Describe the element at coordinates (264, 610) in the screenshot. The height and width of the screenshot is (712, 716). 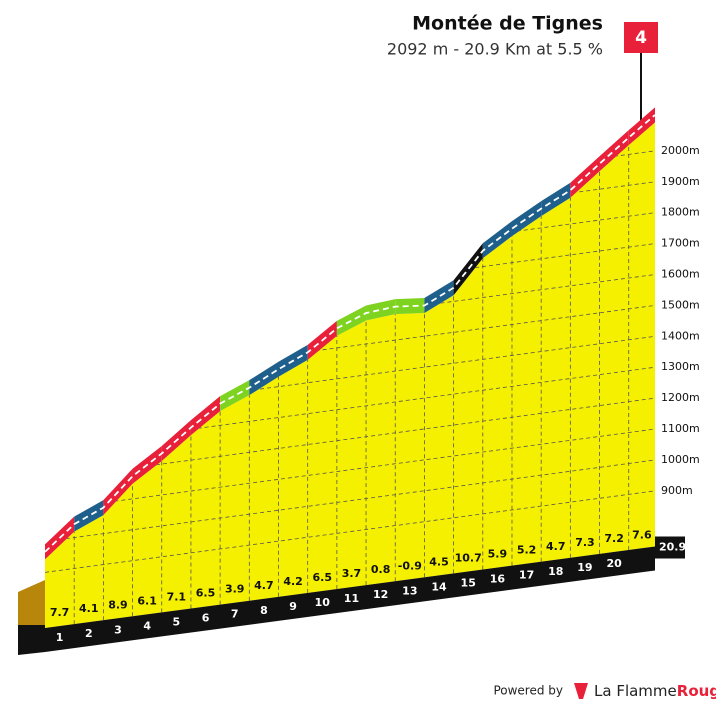
I see `km-label: 8` at that location.